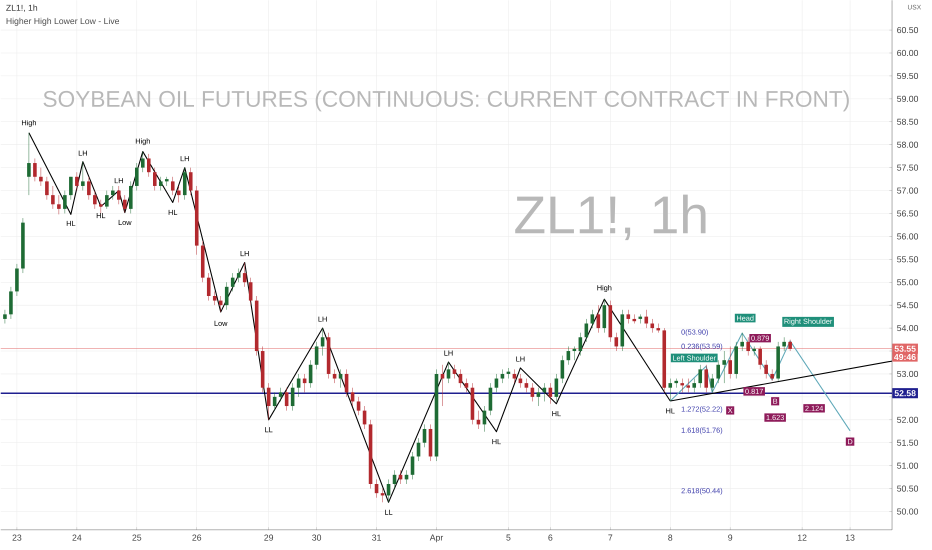  I want to click on y-tick-label: 55.50, so click(907, 259).